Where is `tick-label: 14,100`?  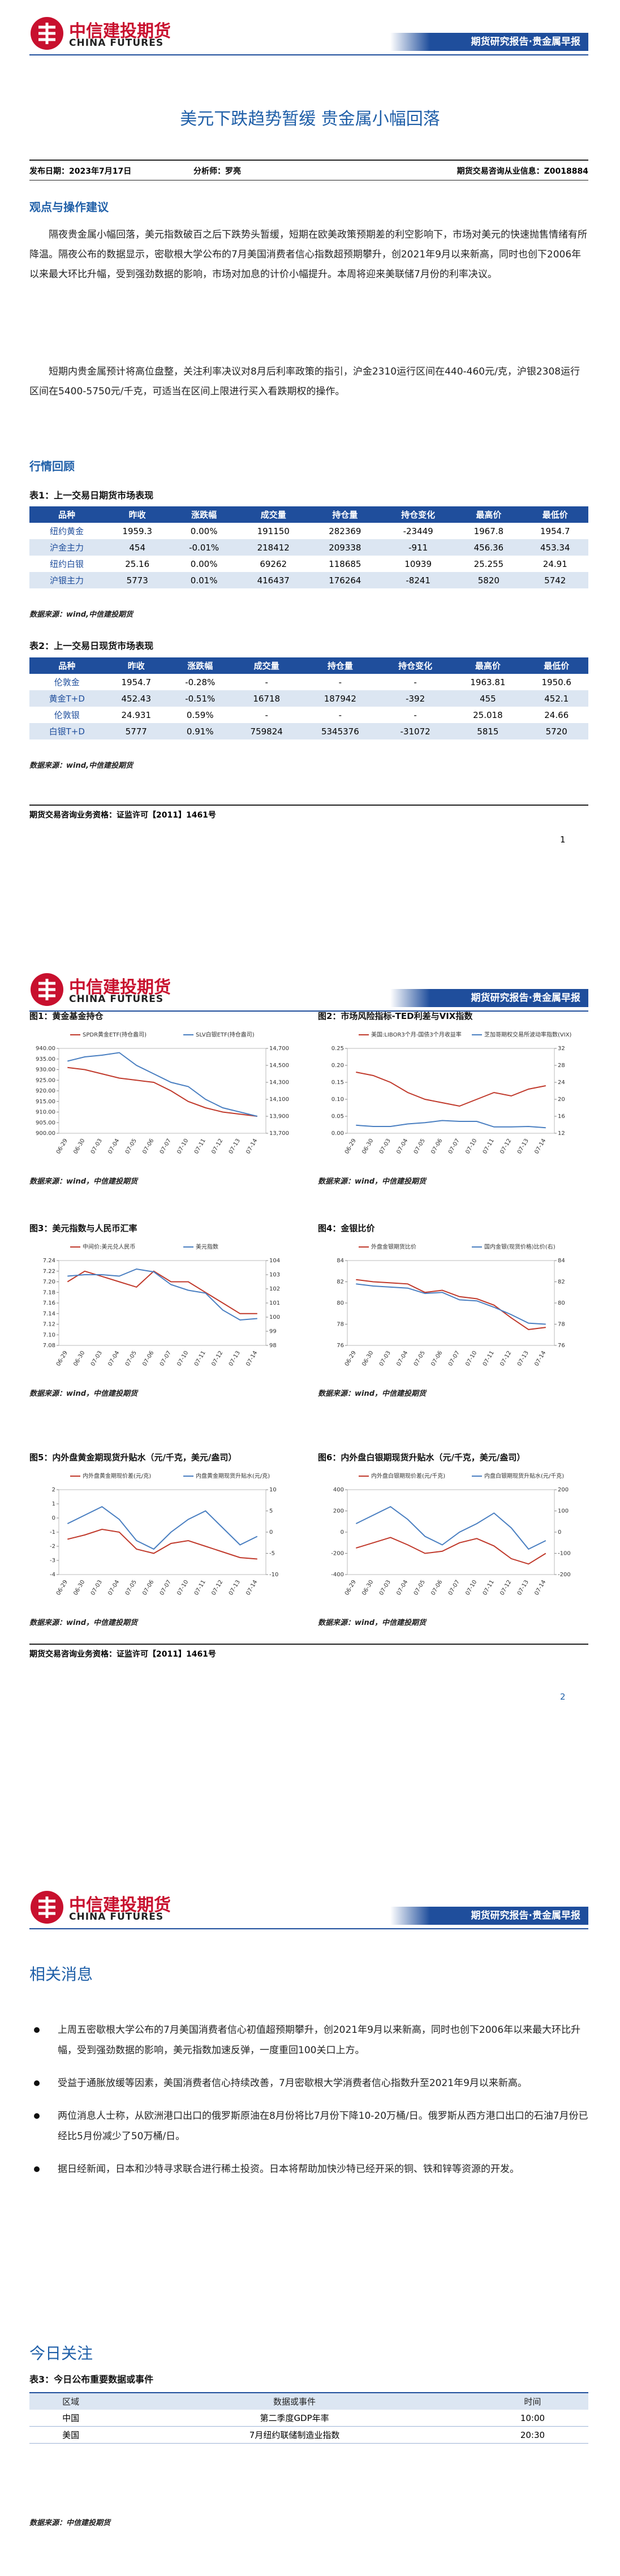 tick-label: 14,100 is located at coordinates (279, 1099).